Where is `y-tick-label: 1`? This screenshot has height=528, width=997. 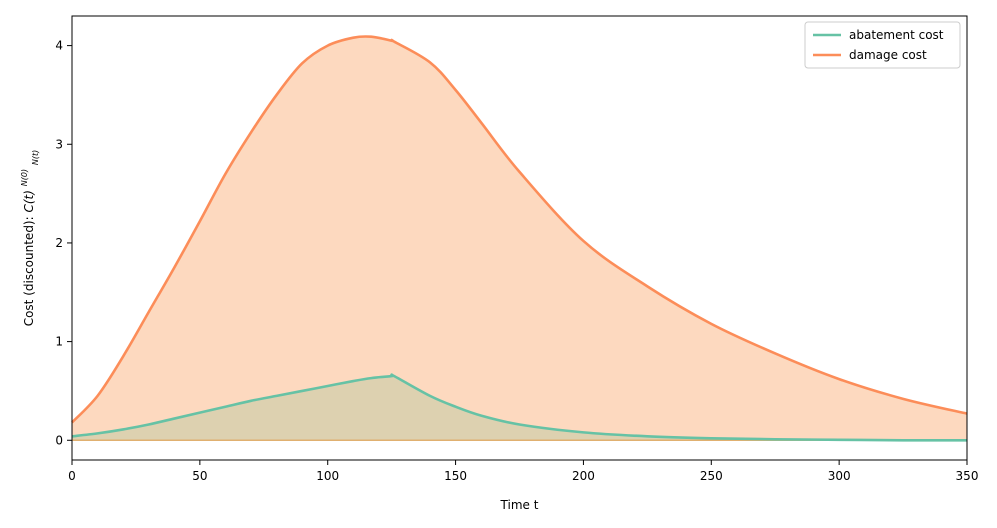 y-tick-label: 1 is located at coordinates (59, 342).